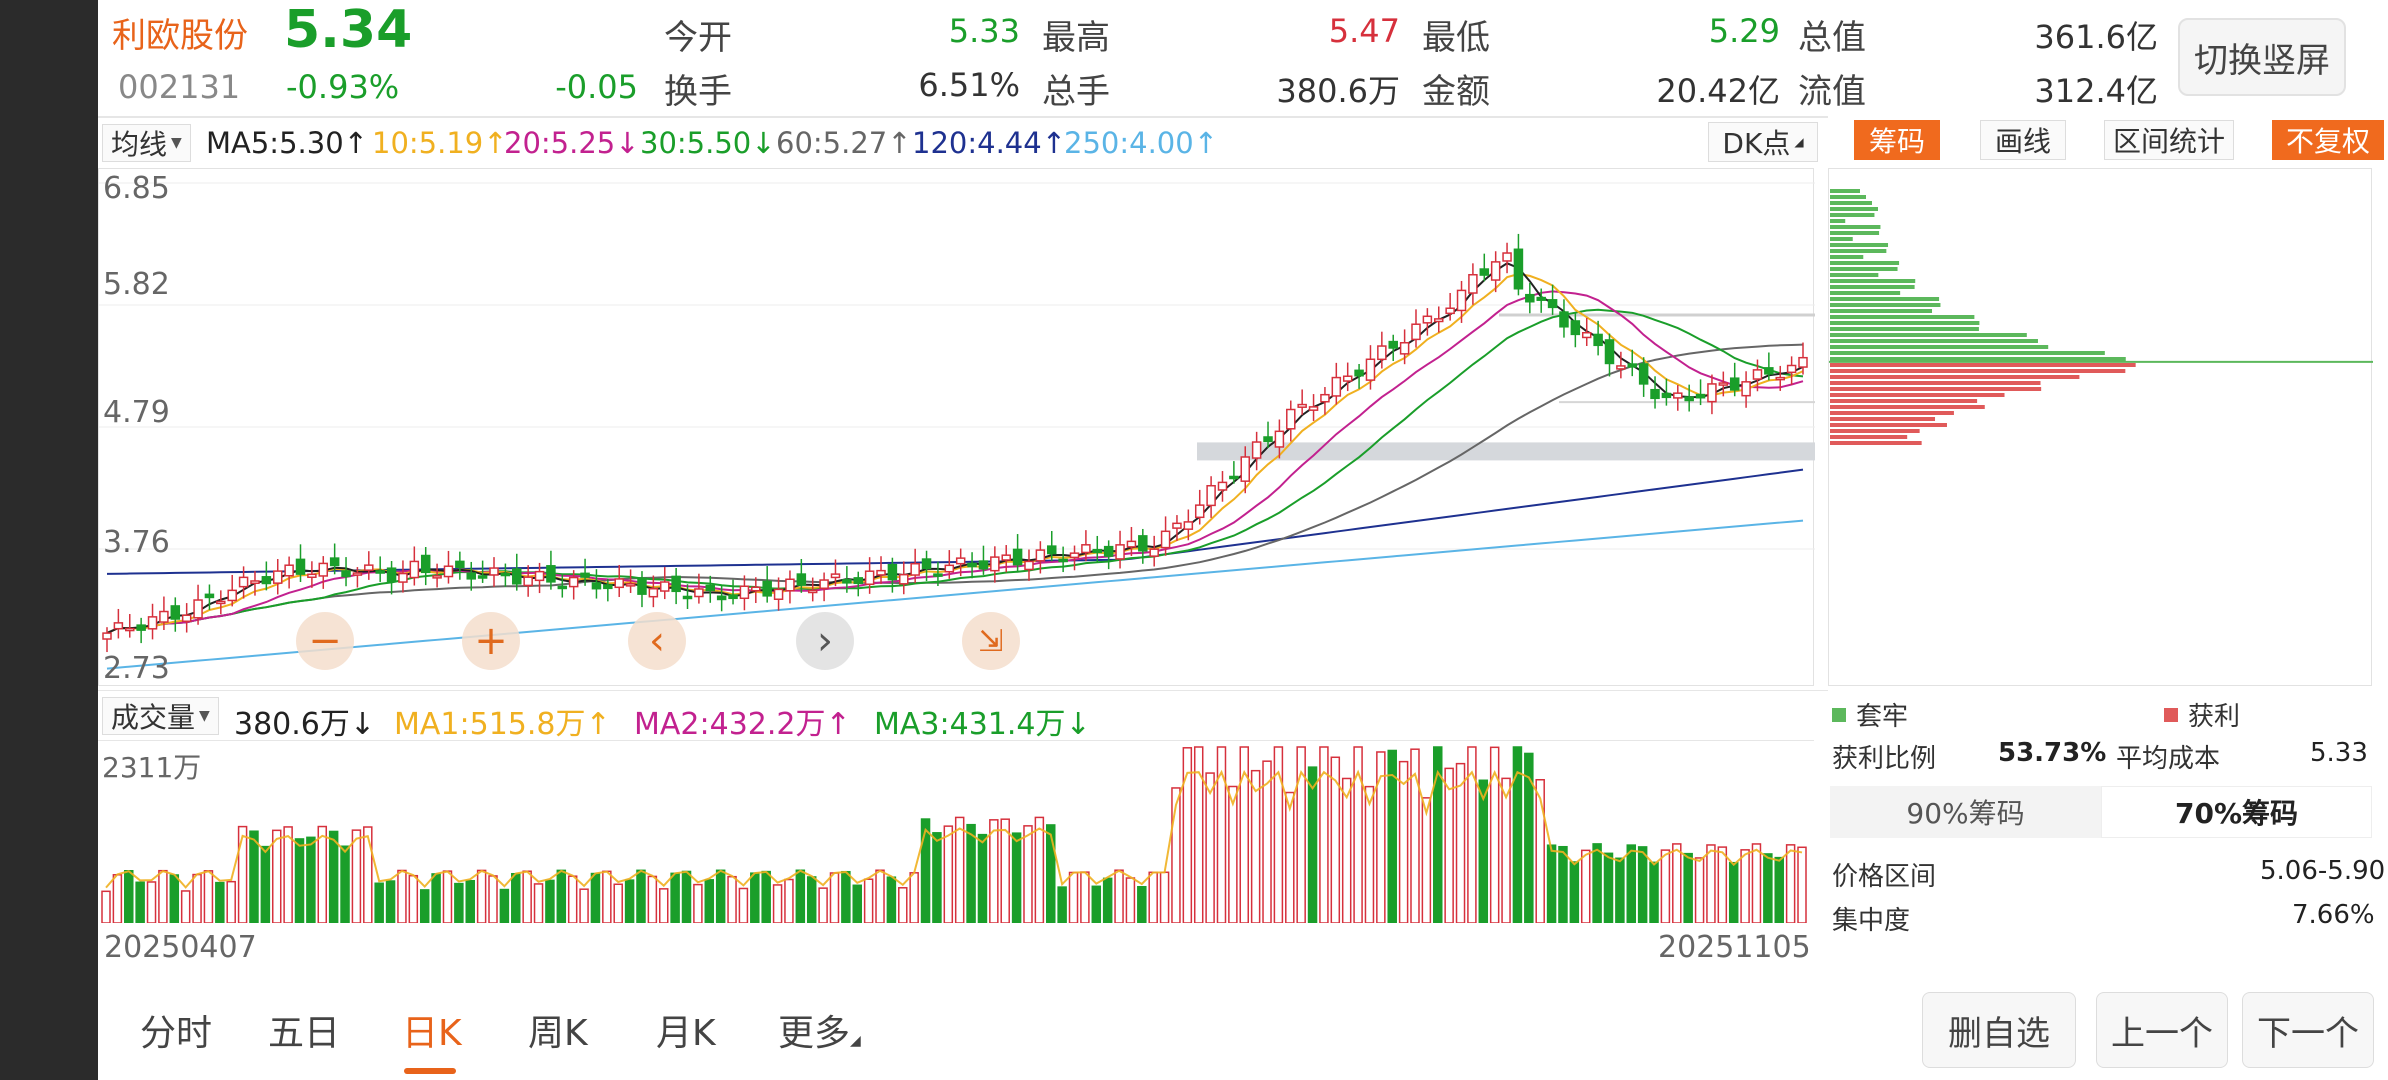 Image resolution: width=2388 pixels, height=1080 pixels. I want to click on tab-90-percent: 90%筹码, so click(1965, 813).